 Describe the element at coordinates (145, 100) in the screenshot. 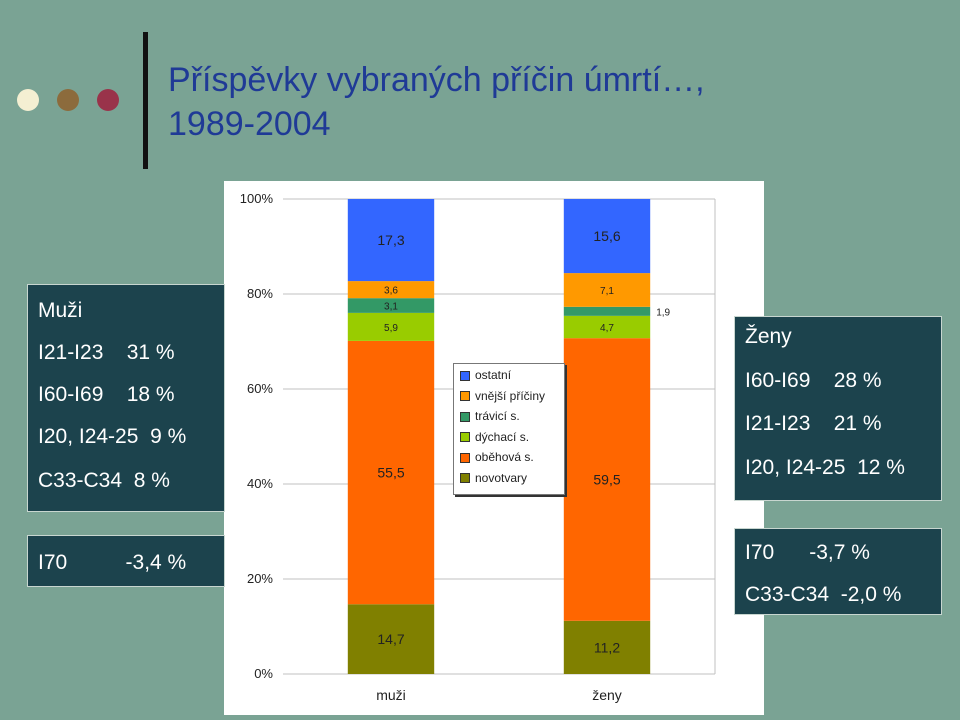

I see `title-divider` at that location.